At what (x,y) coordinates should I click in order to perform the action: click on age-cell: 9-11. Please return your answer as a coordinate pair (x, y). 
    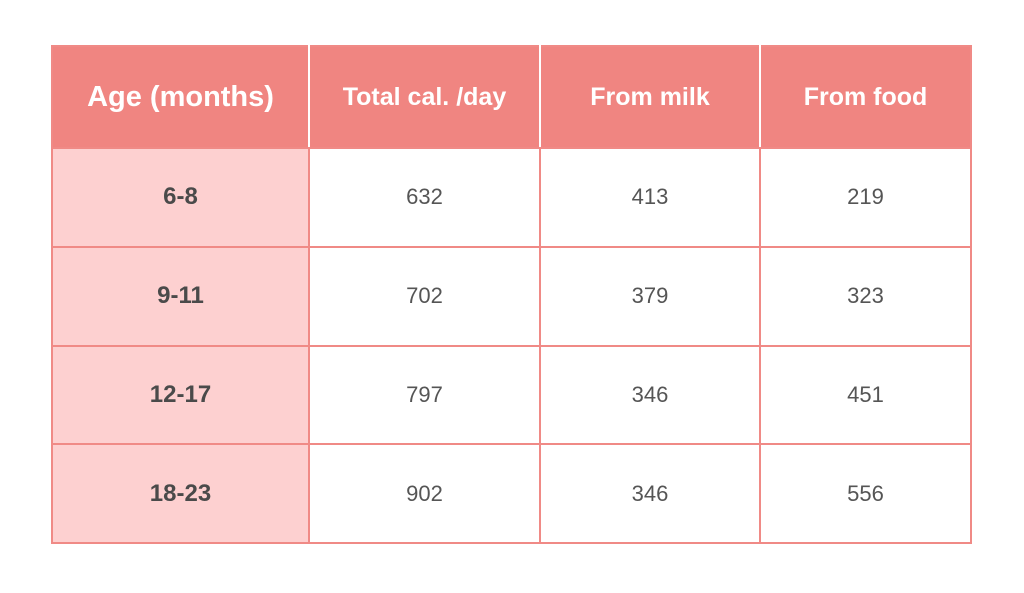
    Looking at the image, I should click on (180, 296).